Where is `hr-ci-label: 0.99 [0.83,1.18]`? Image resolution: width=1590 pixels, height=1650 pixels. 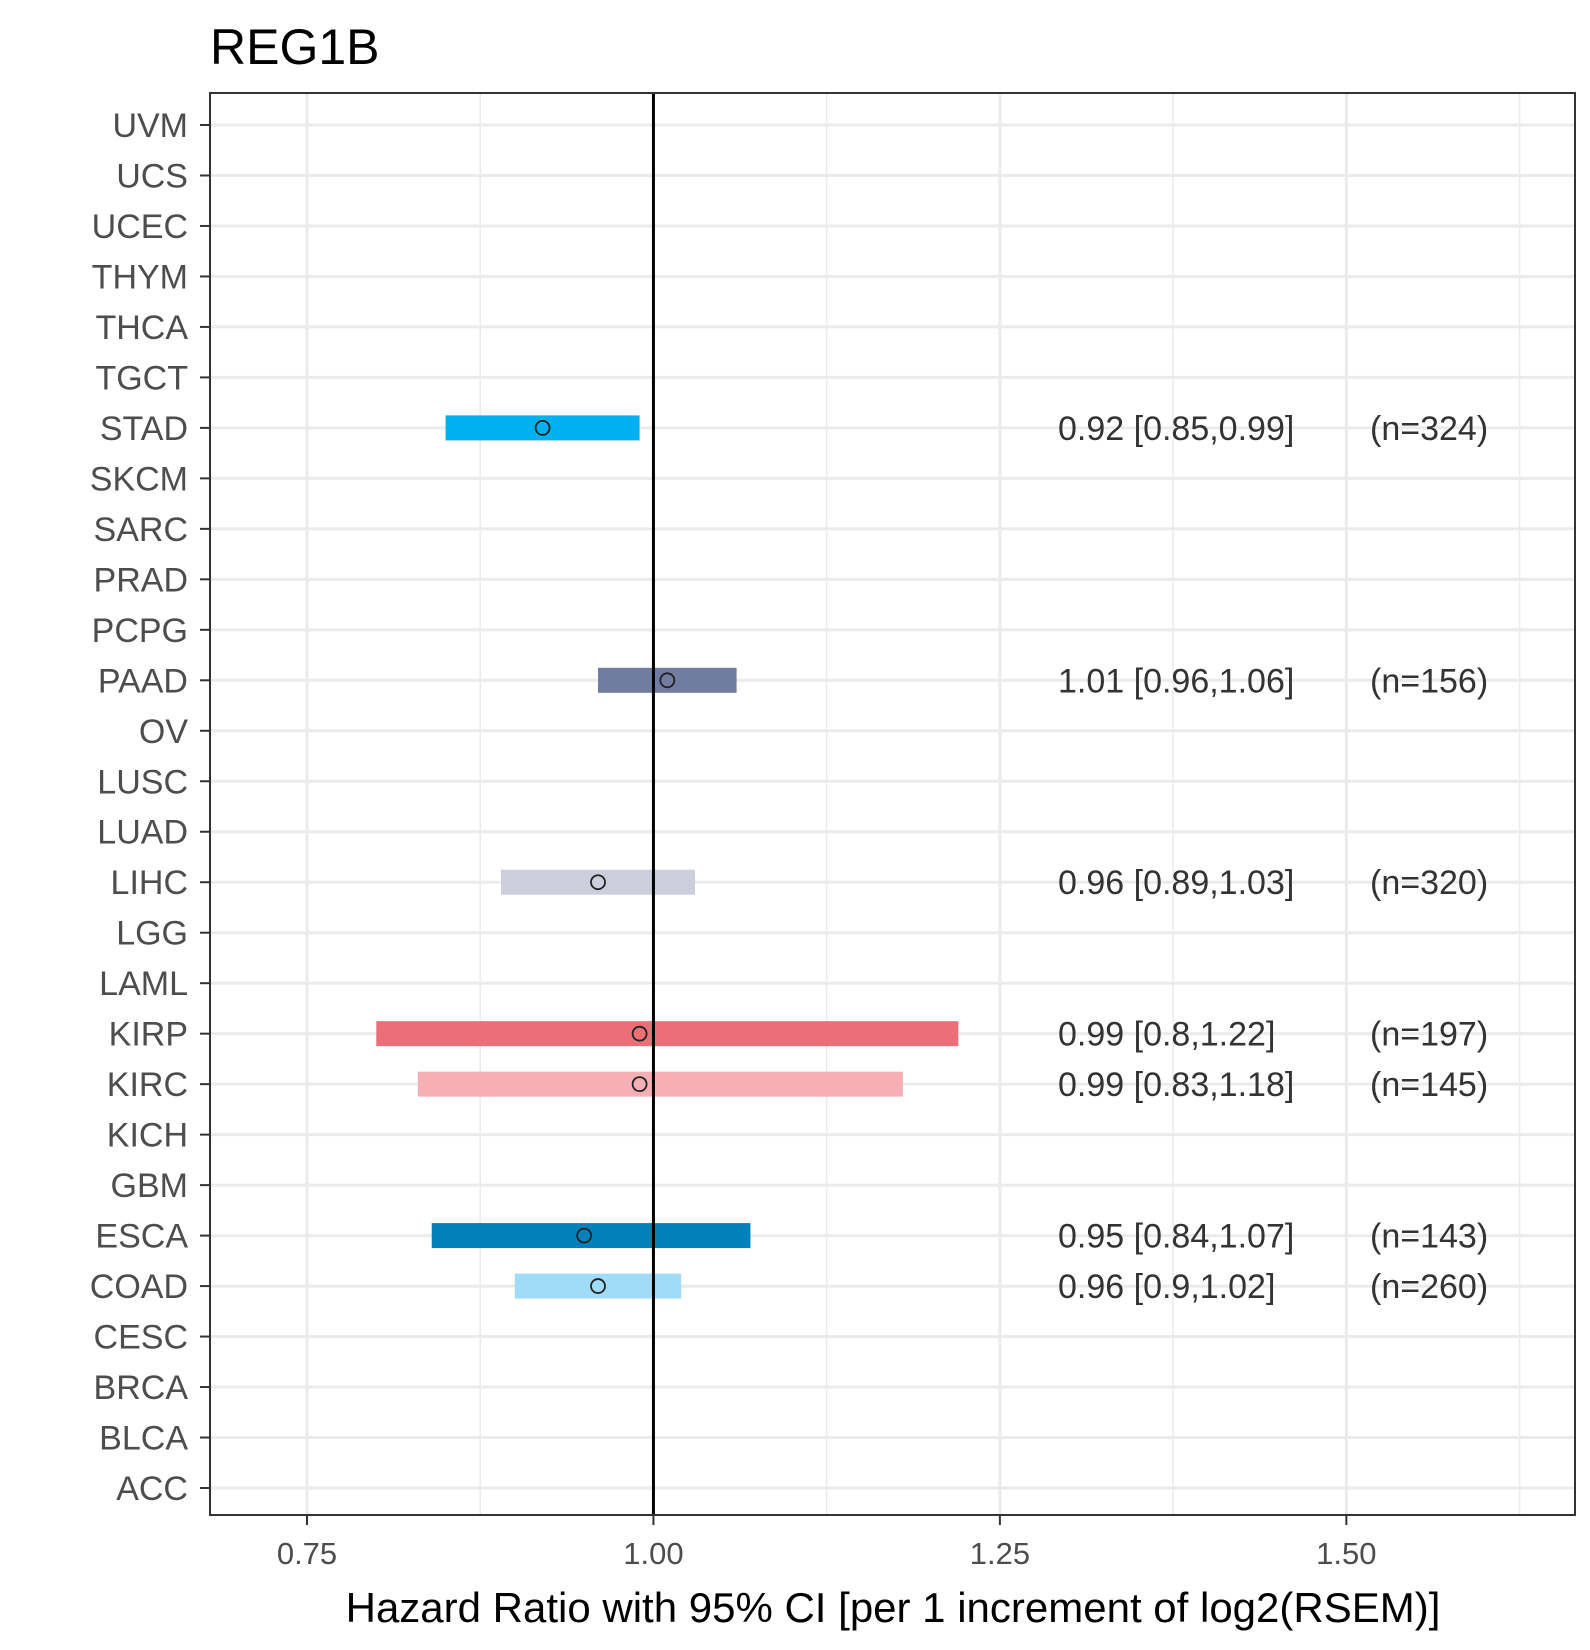
hr-ci-label: 0.99 [0.83,1.18] is located at coordinates (1176, 1085).